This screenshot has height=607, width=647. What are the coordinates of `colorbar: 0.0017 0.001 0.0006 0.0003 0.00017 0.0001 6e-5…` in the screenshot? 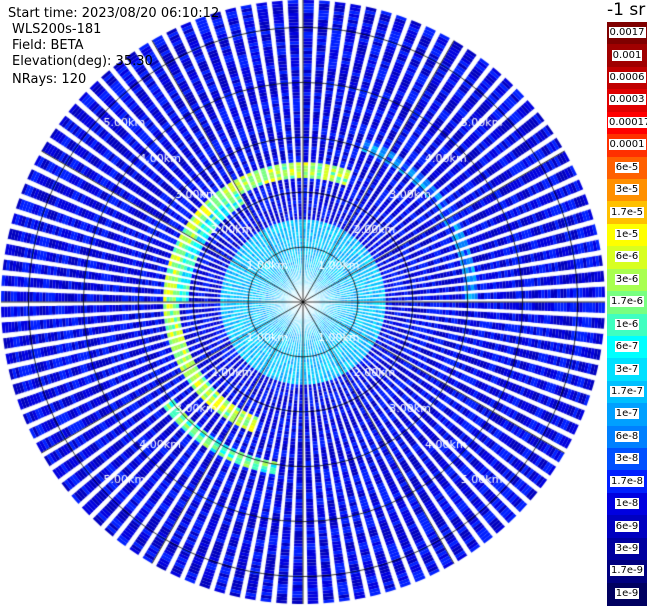 It's located at (627, 314).